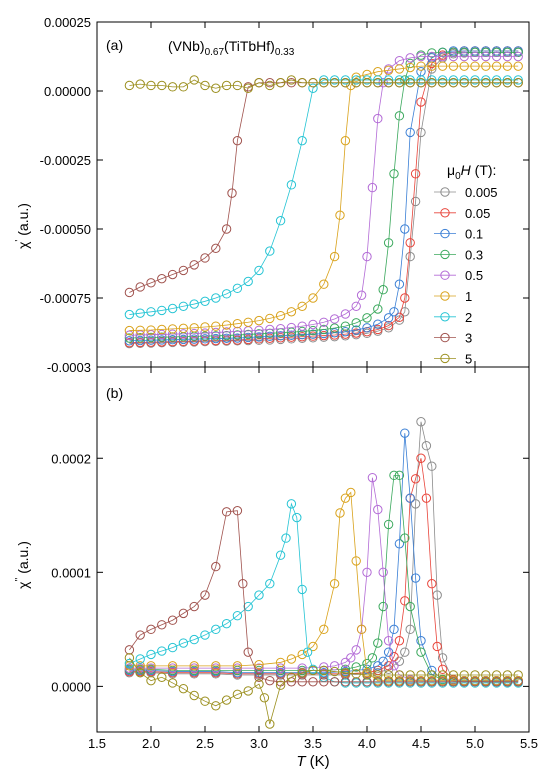 The image size is (550, 777). I want to click on x-tick-label: 5.5, so click(529, 743).